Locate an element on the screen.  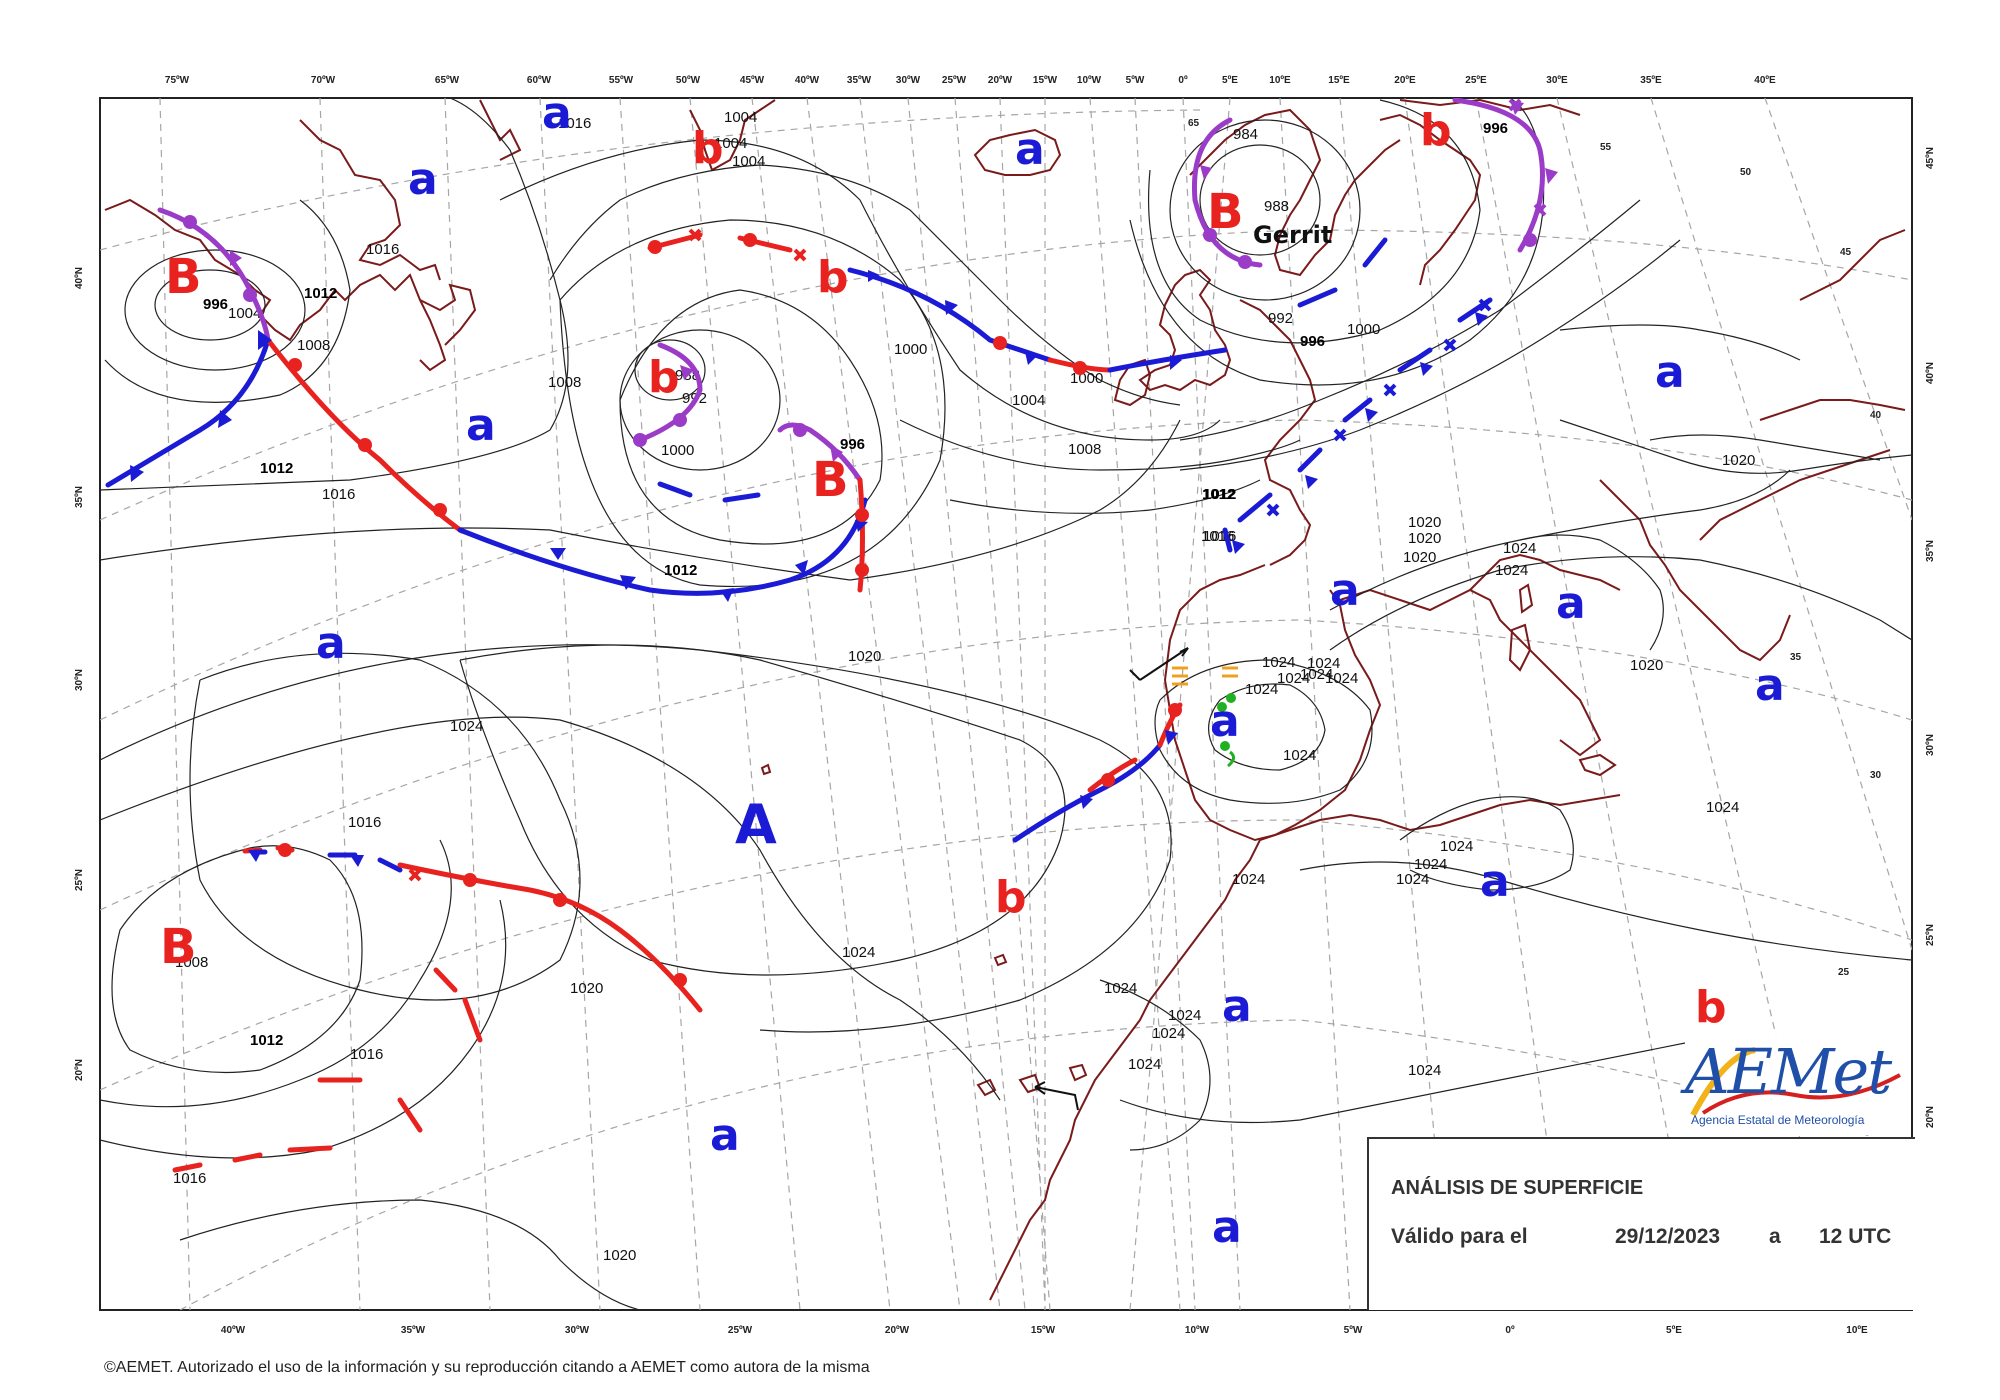
inner-lat-label: 35 is located at coordinates (1796, 657).